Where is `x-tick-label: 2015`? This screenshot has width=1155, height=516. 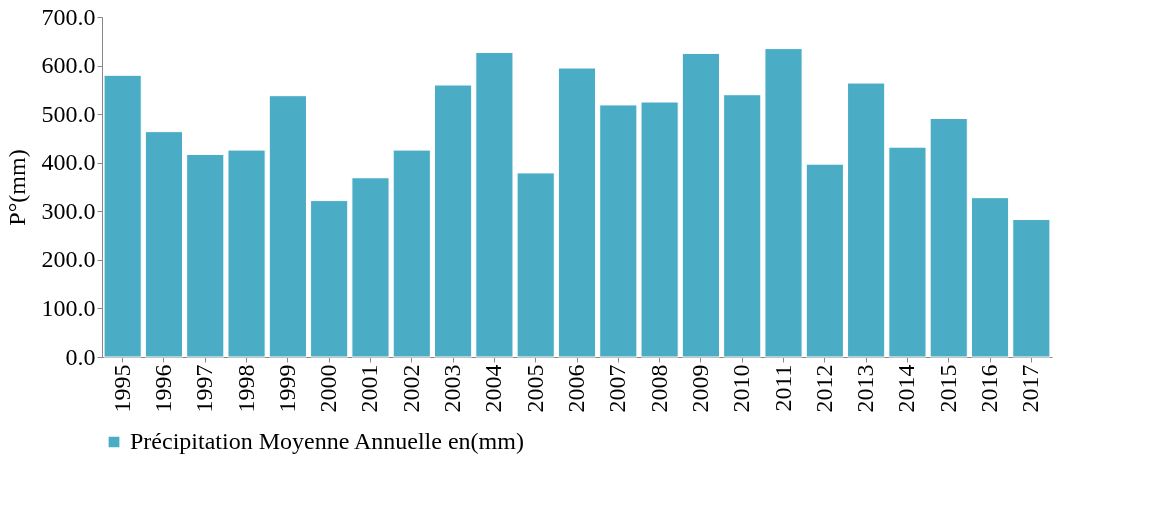
x-tick-label: 2015 is located at coordinates (947, 388).